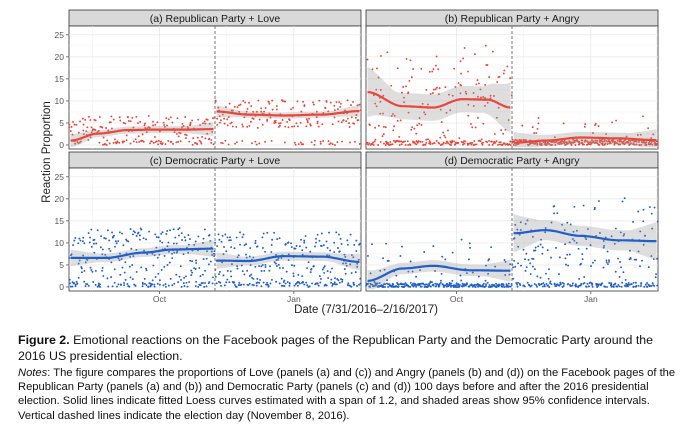 The image size is (694, 432). Describe the element at coordinates (44, 340) in the screenshot. I see `caption-figure-label: Figure 2.` at that location.